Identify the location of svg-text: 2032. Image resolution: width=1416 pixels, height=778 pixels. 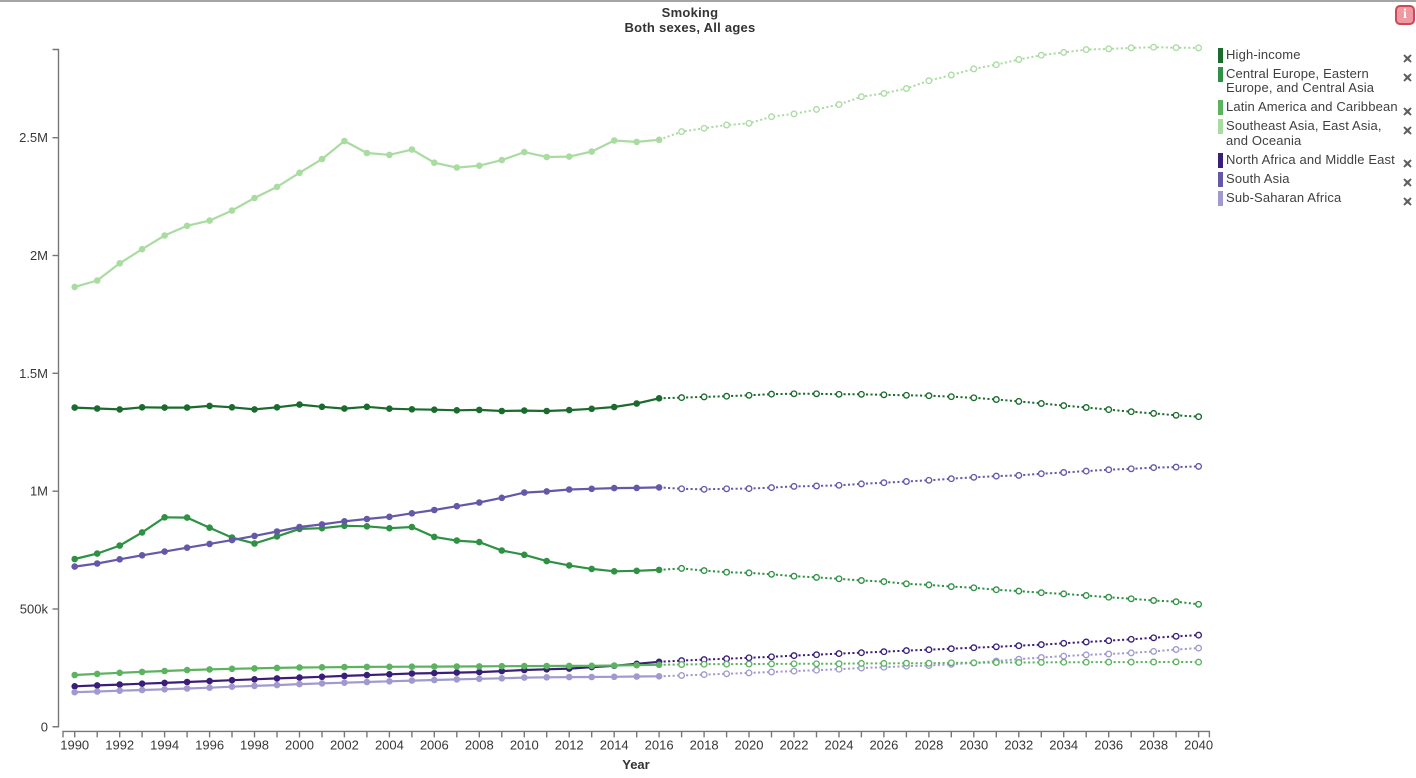
(1018, 745).